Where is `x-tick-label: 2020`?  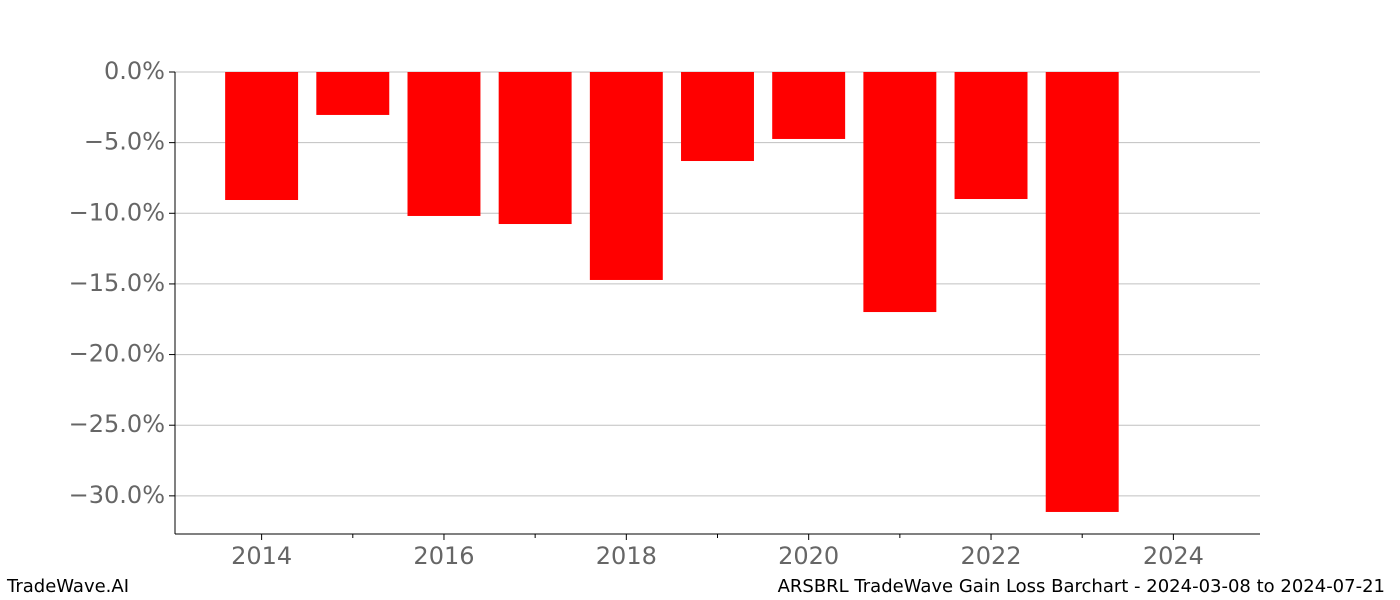
x-tick-label: 2020 is located at coordinates (808, 556).